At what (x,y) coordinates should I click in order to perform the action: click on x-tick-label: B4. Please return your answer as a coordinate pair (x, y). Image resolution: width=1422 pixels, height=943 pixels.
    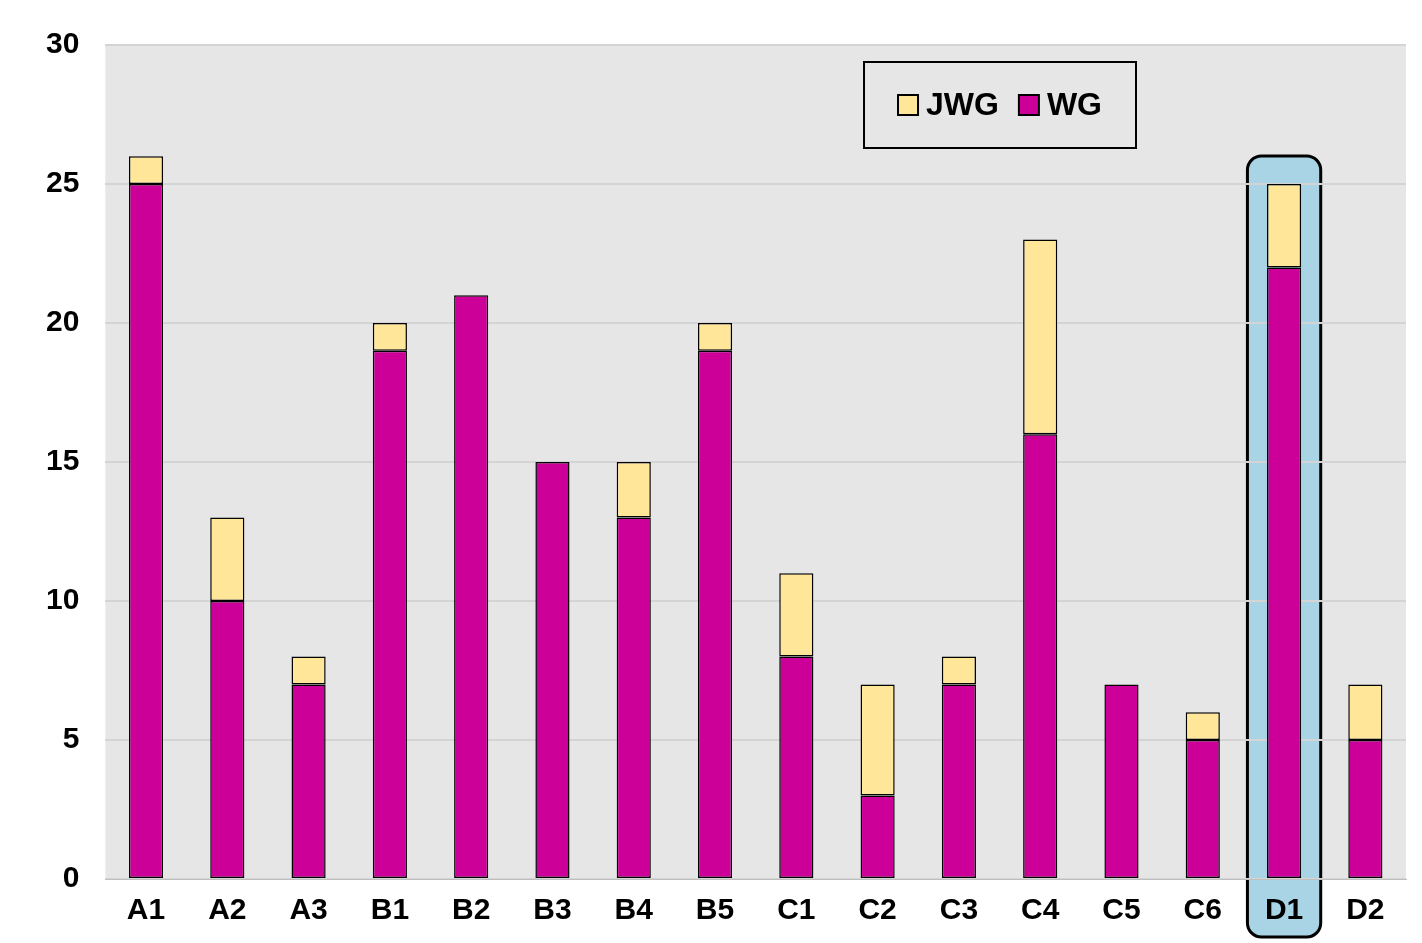
    Looking at the image, I should click on (634, 909).